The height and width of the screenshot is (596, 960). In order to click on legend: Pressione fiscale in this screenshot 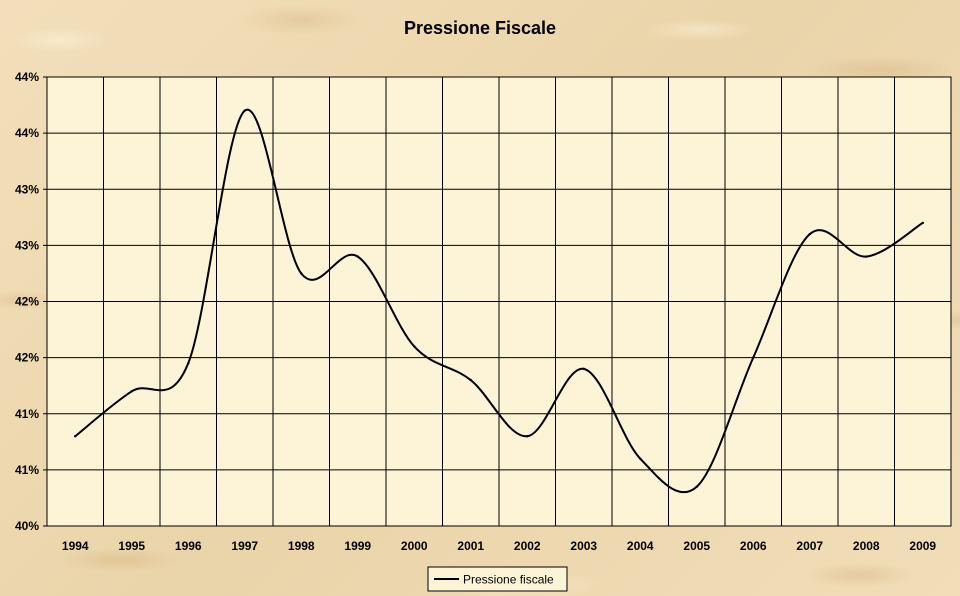, I will do `click(497, 579)`.